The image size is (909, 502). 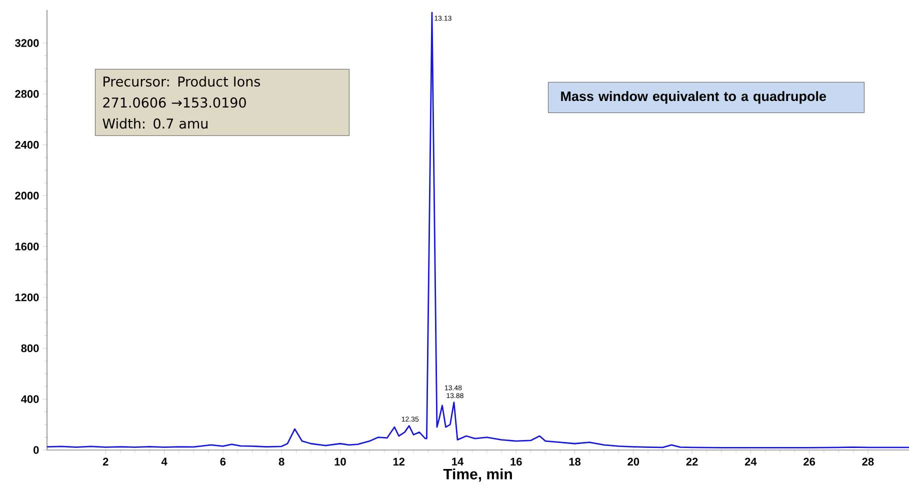 I want to click on annotation: 271.0606 →153.0190, so click(x=174, y=102).